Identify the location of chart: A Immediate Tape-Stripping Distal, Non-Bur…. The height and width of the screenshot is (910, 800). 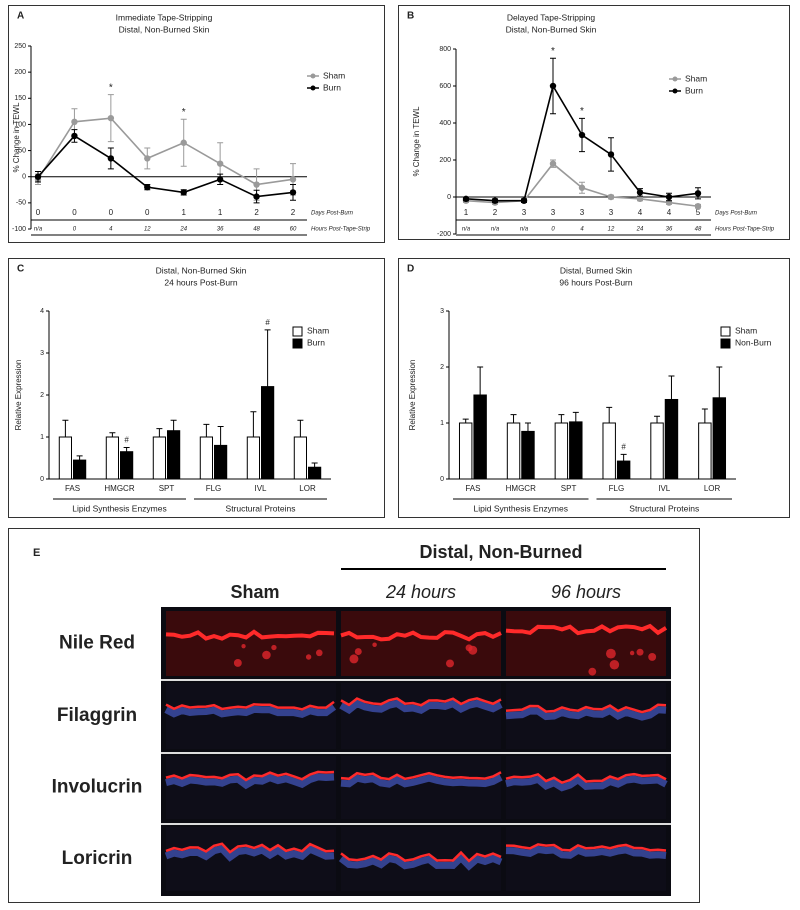
(191, 123).